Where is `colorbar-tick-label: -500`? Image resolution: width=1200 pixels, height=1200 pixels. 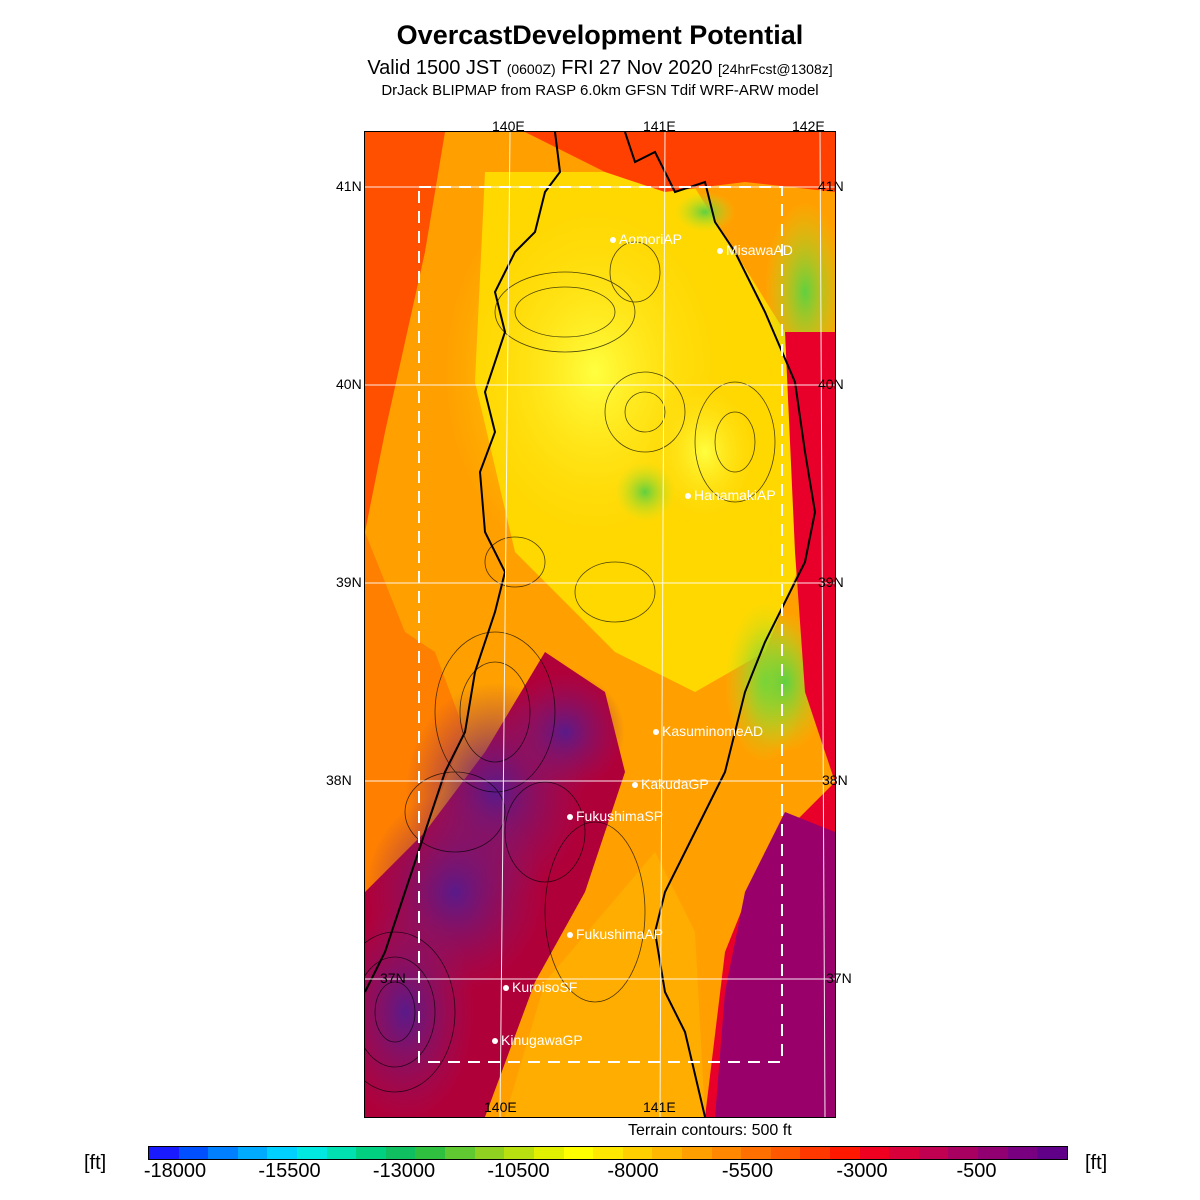
colorbar-tick-label: -500 is located at coordinates (976, 1171).